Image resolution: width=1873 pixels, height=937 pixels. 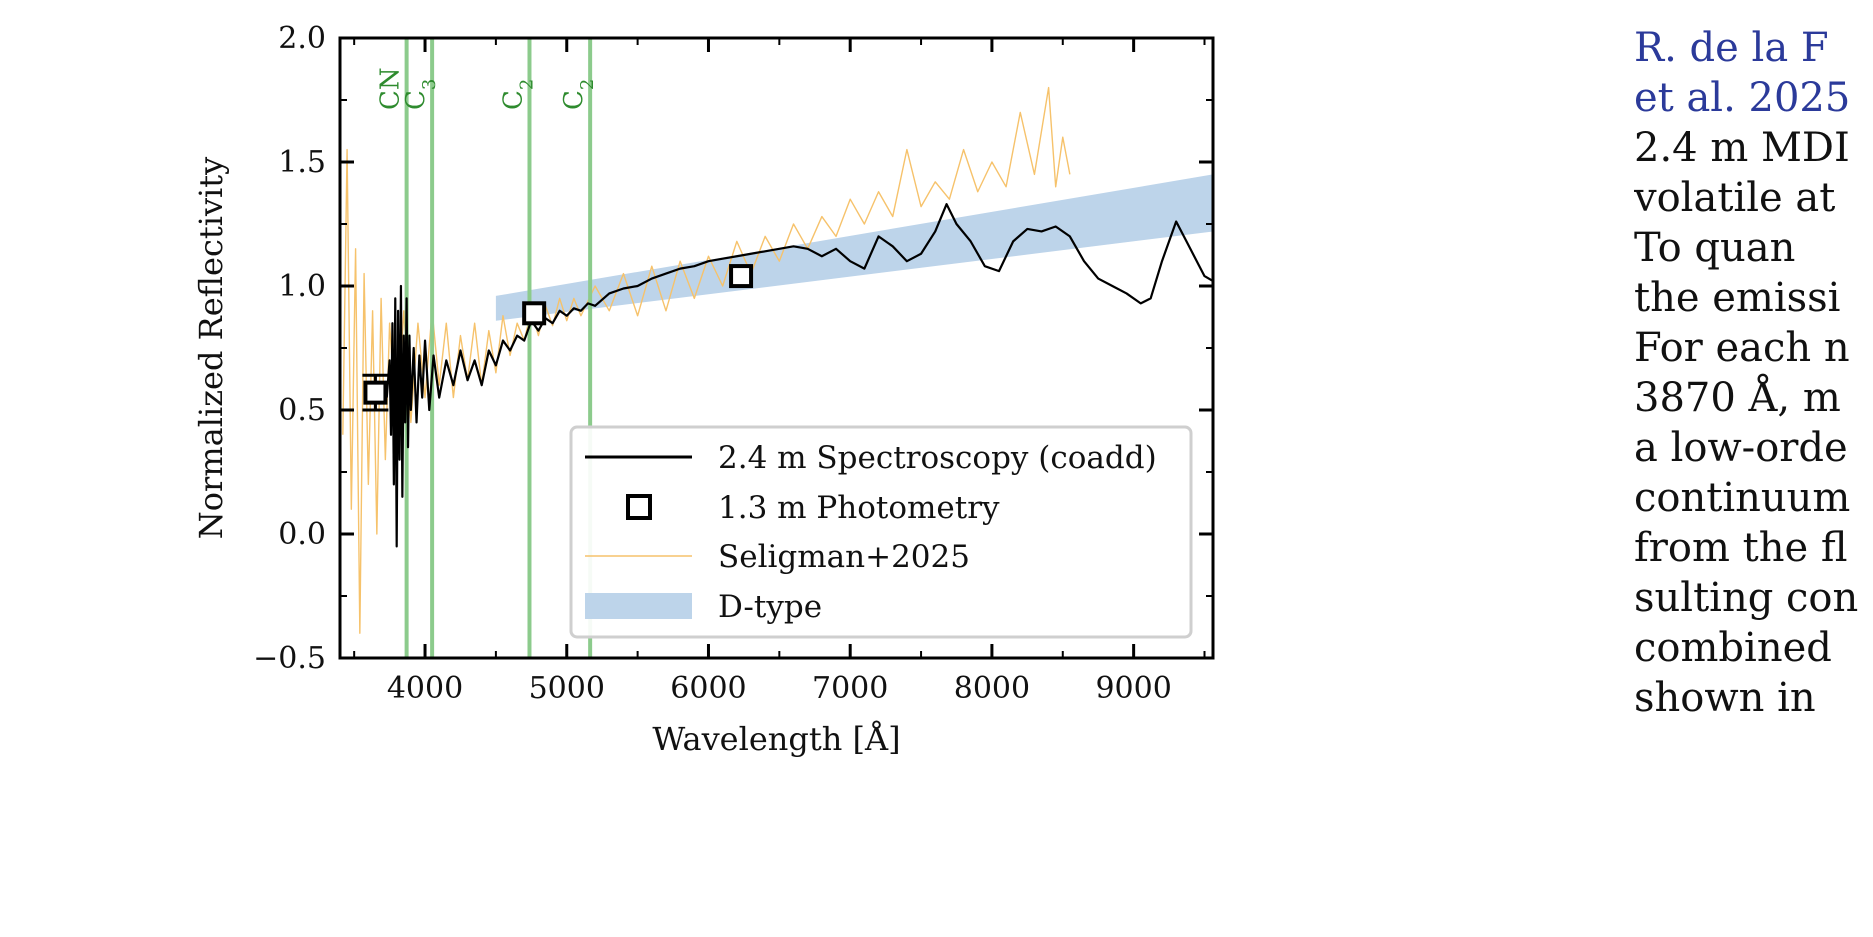 I want to click on y-tick-label-4: 1.5, so click(x=302, y=162).